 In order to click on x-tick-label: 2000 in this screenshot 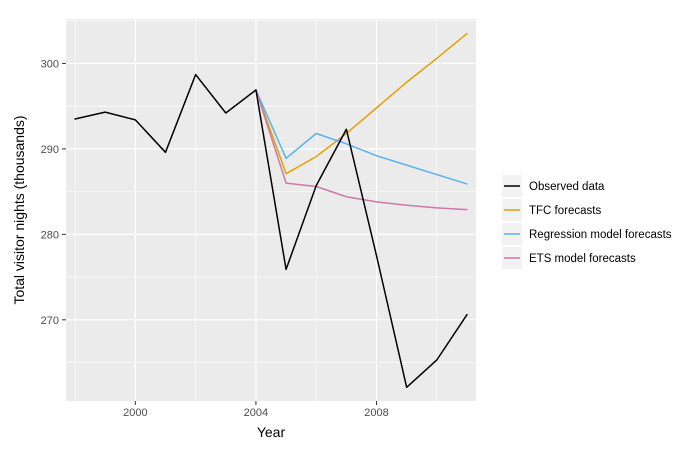, I will do `click(135, 413)`.